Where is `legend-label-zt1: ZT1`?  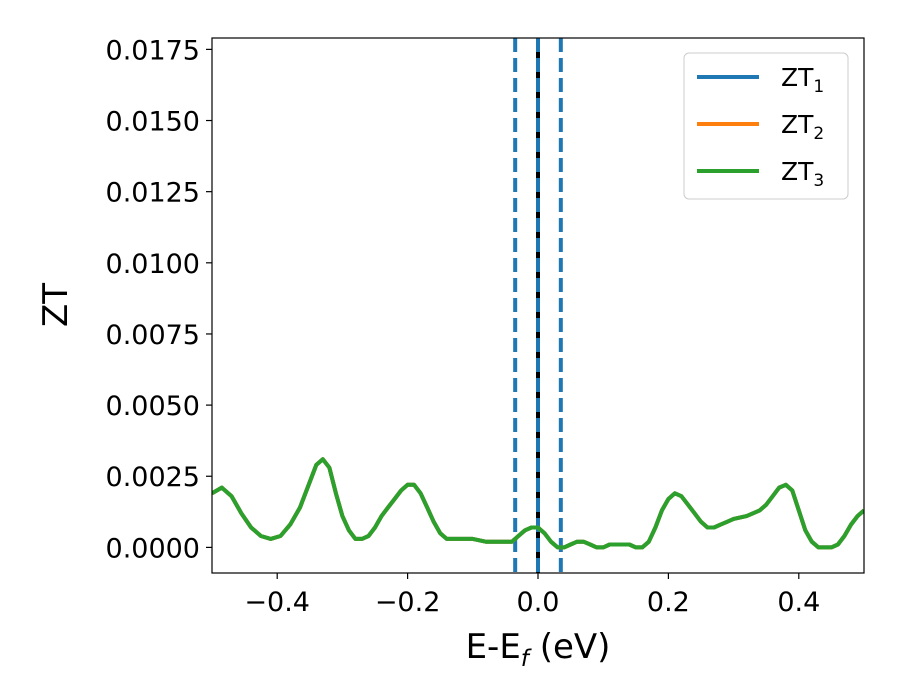 legend-label-zt1: ZT1 is located at coordinates (802, 80).